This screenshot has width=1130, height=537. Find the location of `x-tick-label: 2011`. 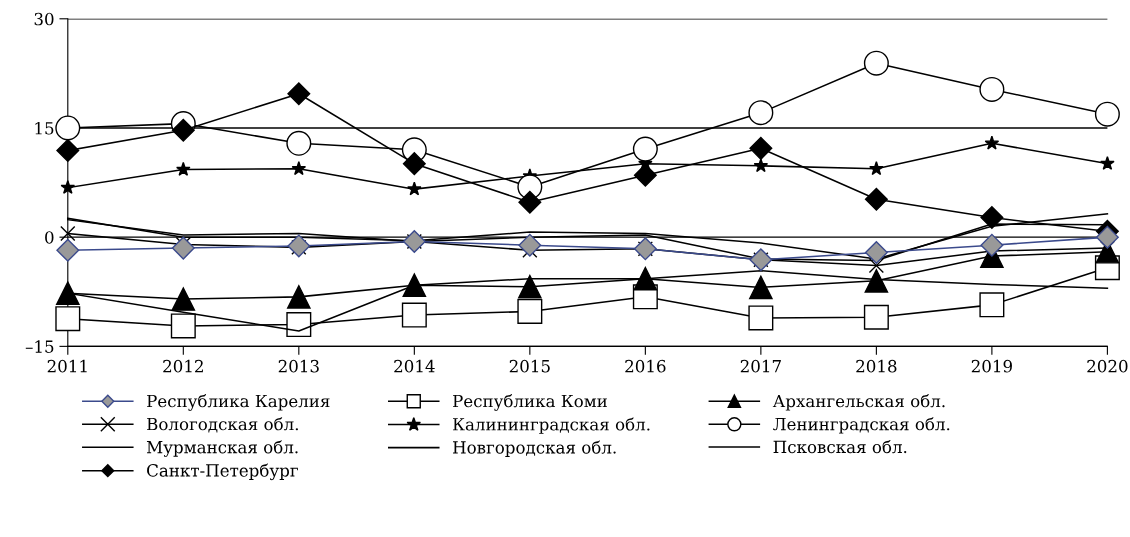

x-tick-label: 2011 is located at coordinates (67, 366).